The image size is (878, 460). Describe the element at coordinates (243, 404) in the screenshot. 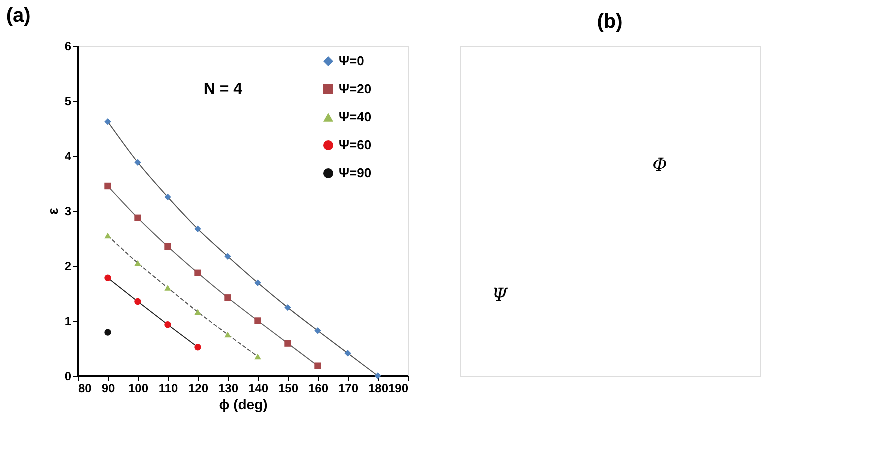

I see `x-axis-title: ϕ (deg)` at that location.